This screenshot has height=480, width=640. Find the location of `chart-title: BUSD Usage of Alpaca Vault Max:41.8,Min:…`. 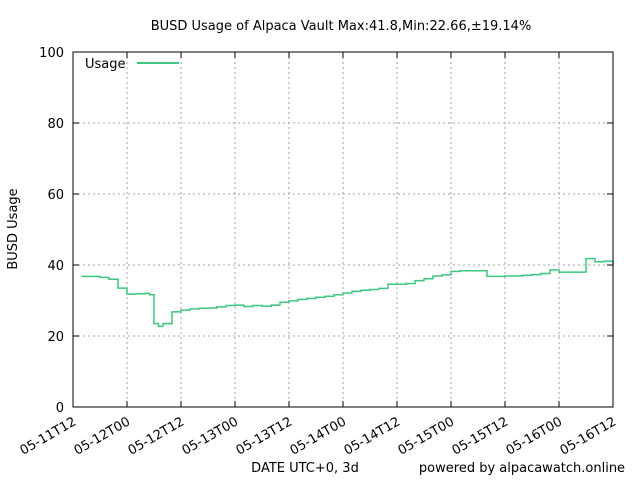

chart-title: BUSD Usage of Alpaca Vault Max:41.8,Min:… is located at coordinates (341, 26).